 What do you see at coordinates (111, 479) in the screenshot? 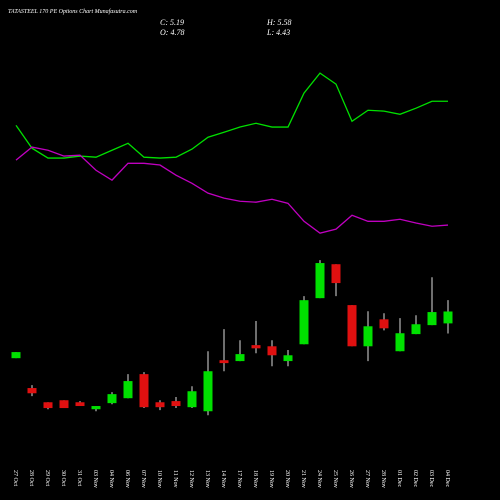
I see `x-tick-label: 04 Nov` at bounding box center [111, 479].